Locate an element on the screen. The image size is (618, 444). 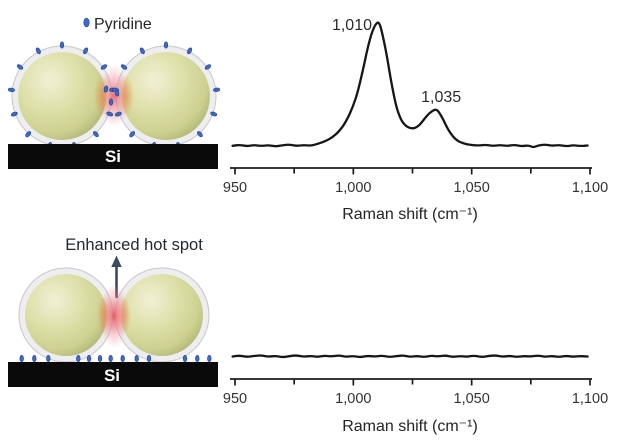
enhanced-hot-spot-label: Enhanced hot spot is located at coordinates (134, 245).